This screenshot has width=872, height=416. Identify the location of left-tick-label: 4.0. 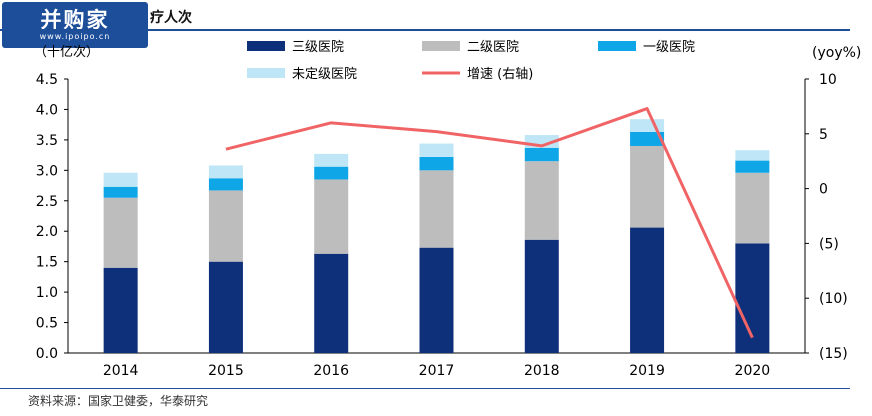
(47, 110).